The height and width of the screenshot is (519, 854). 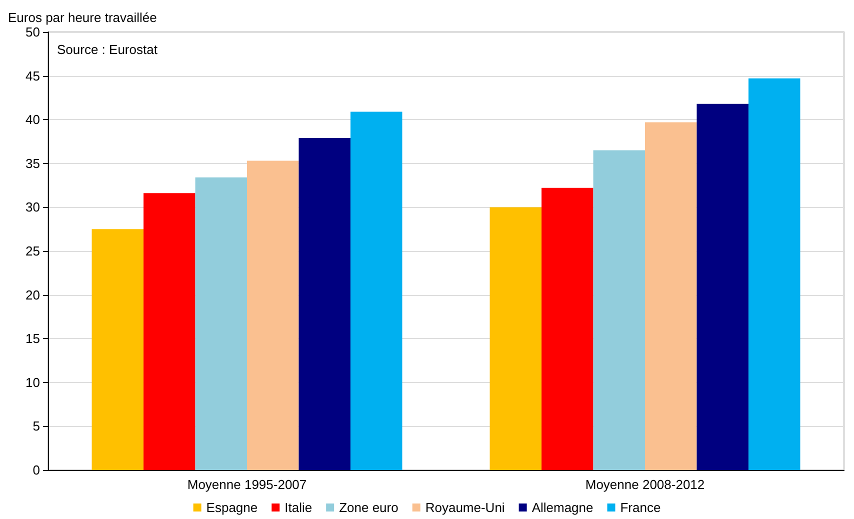 What do you see at coordinates (33, 76) in the screenshot?
I see `y-tick-label: 45` at bounding box center [33, 76].